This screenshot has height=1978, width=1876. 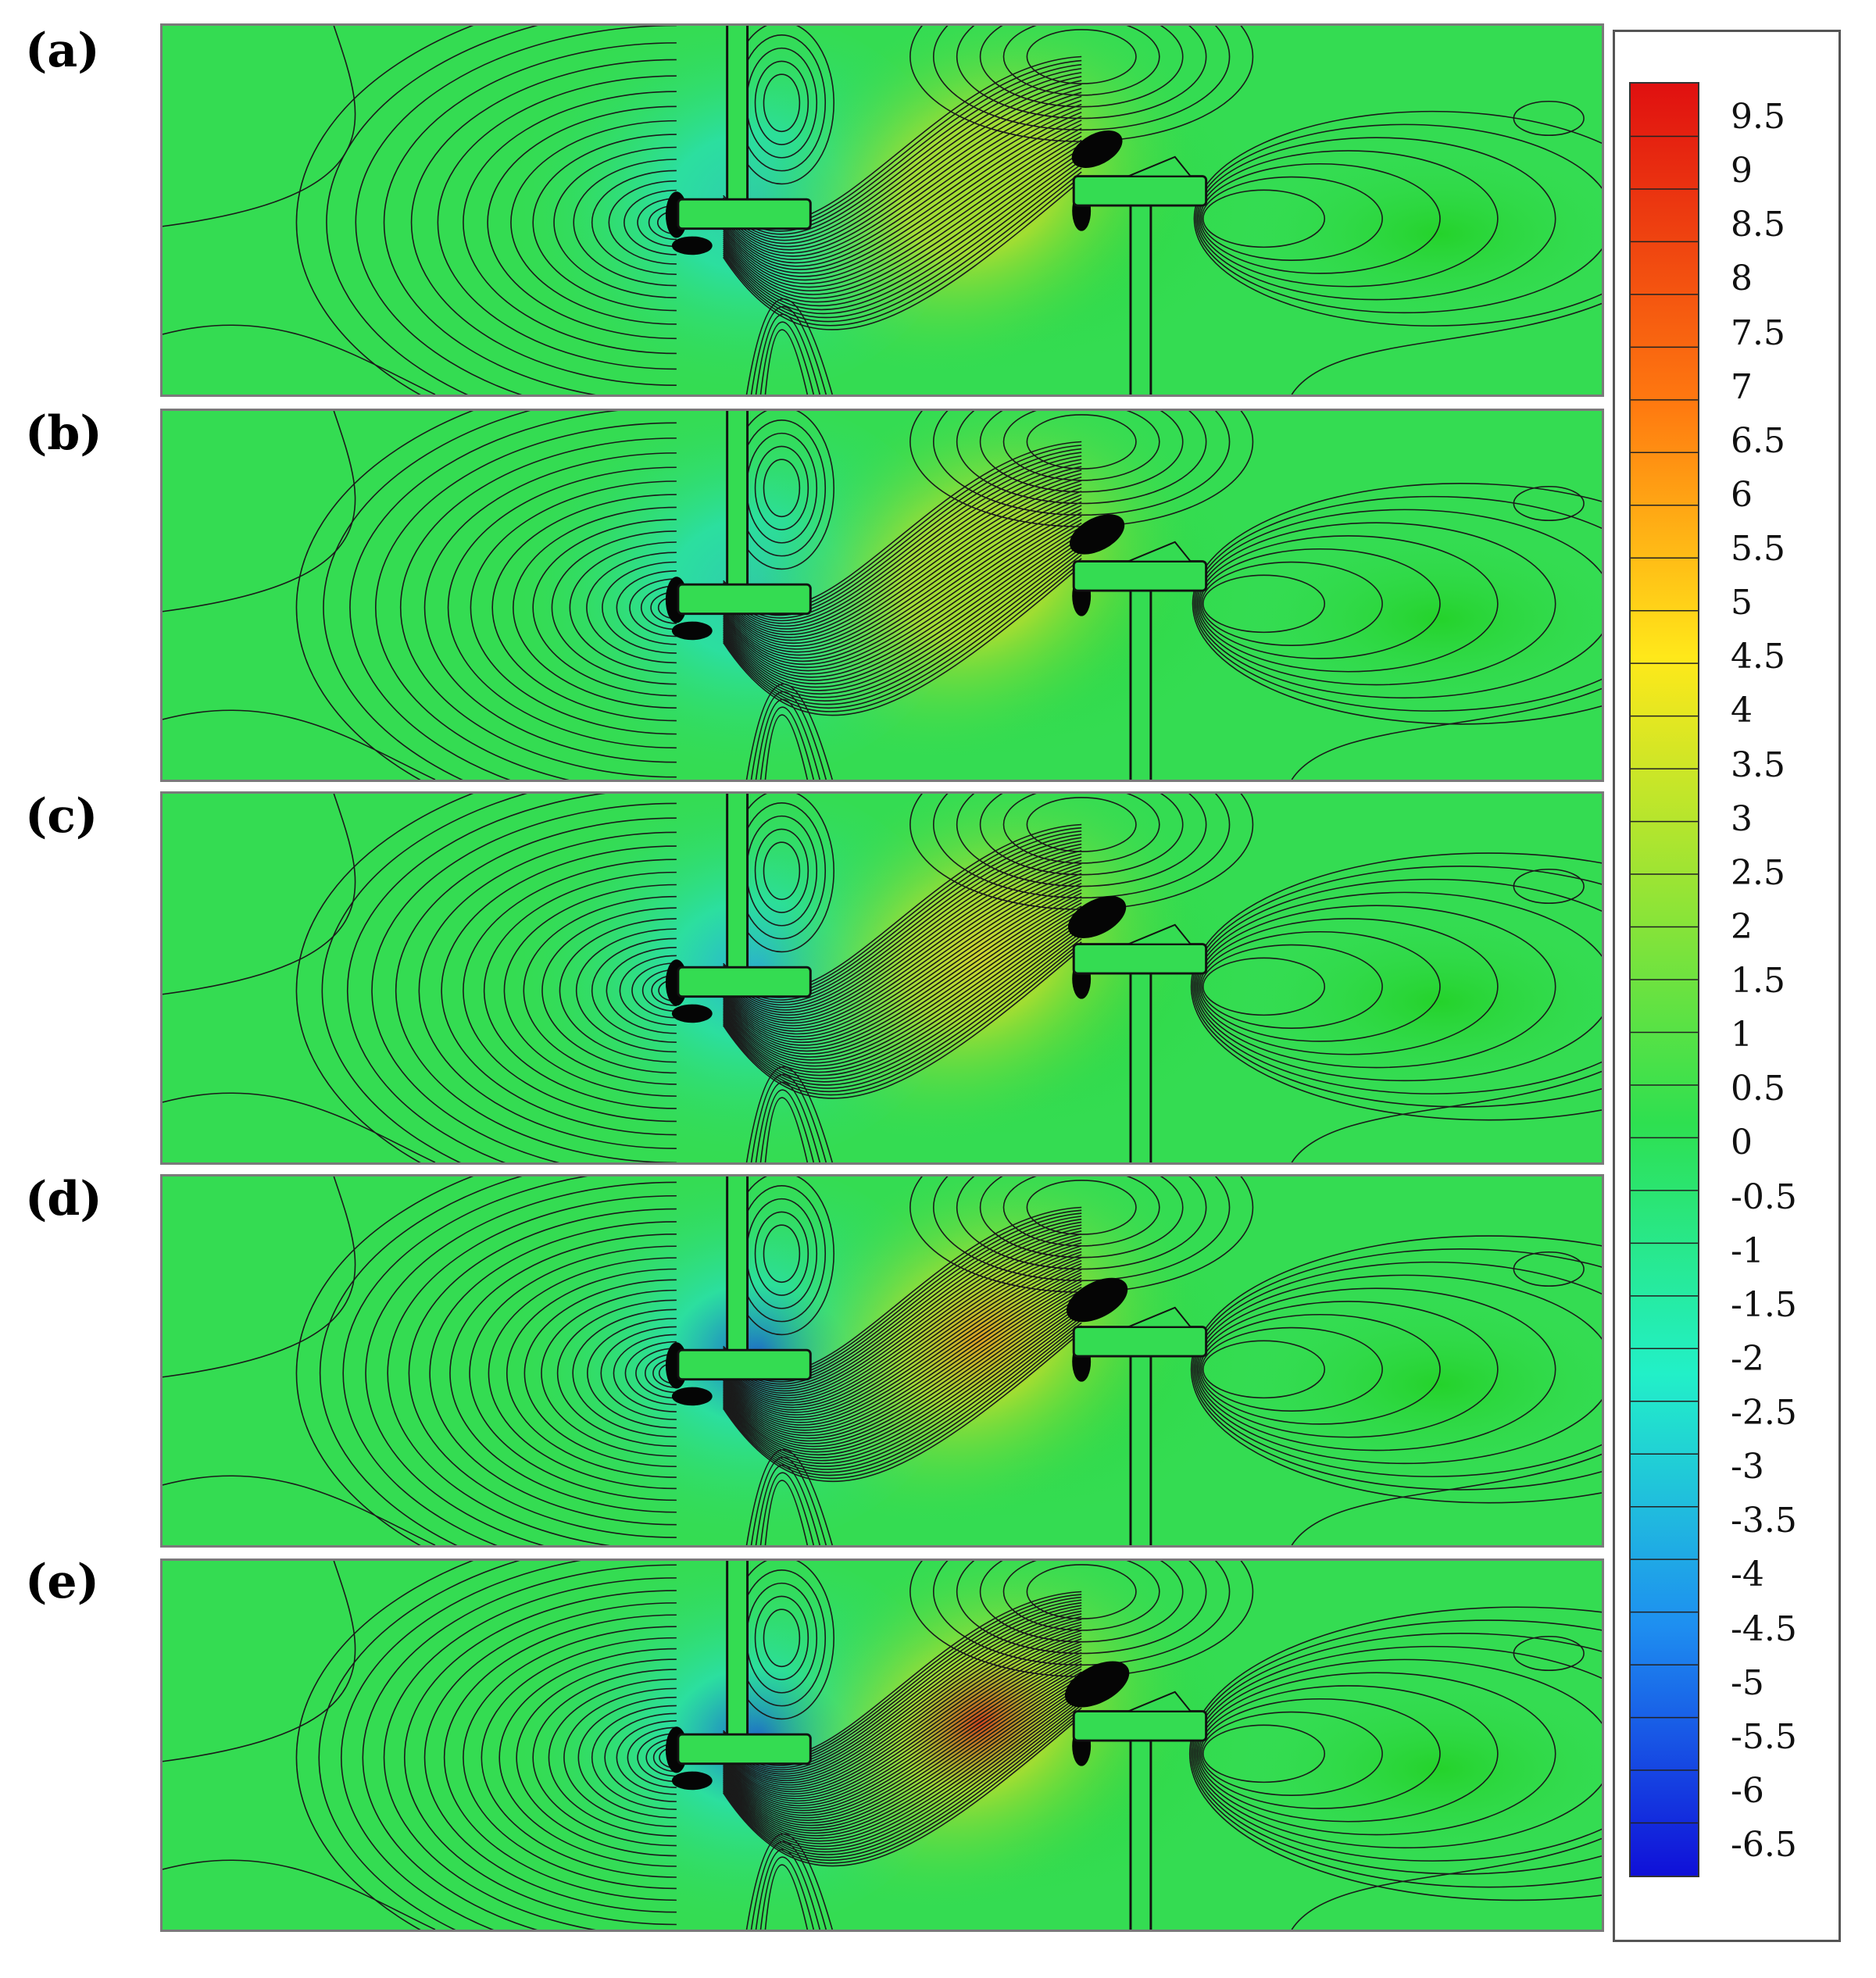 I want to click on colorbar-tick-label: 6.5, so click(x=1758, y=441).